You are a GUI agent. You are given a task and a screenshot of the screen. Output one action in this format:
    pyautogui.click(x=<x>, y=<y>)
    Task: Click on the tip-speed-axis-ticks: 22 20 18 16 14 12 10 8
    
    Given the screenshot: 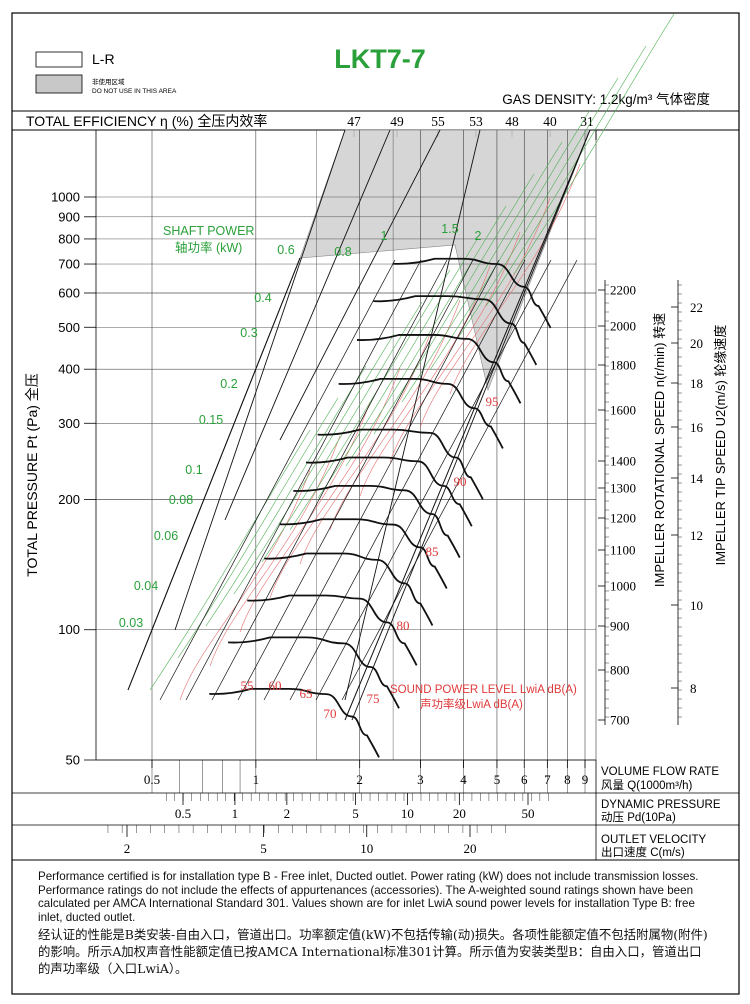 What is the action you would take?
    pyautogui.click(x=687, y=501)
    